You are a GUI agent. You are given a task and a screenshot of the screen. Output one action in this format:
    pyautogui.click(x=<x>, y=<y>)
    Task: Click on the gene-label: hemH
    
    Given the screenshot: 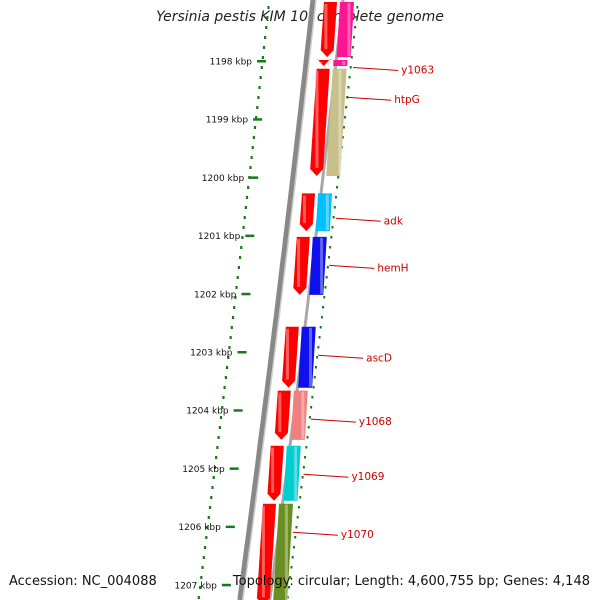 What is the action you would take?
    pyautogui.click(x=392, y=268)
    